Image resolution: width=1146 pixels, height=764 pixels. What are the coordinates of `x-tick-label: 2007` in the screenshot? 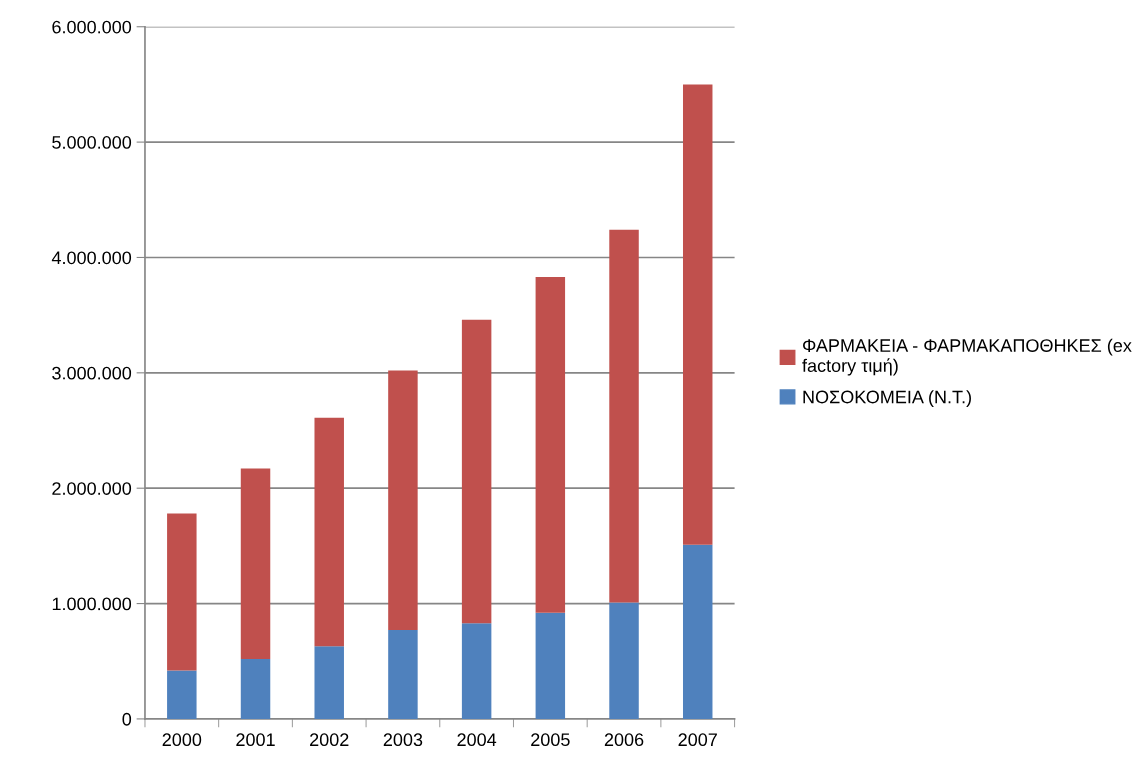 It's located at (697, 740).